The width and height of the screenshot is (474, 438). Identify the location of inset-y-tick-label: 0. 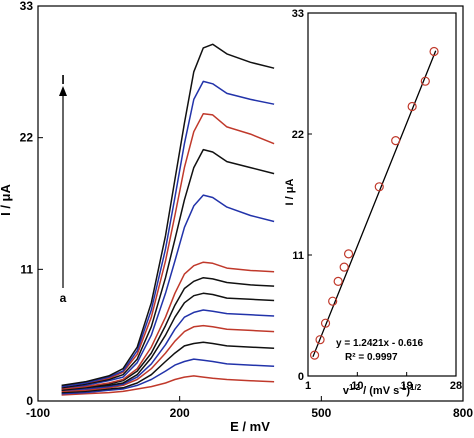
(301, 377).